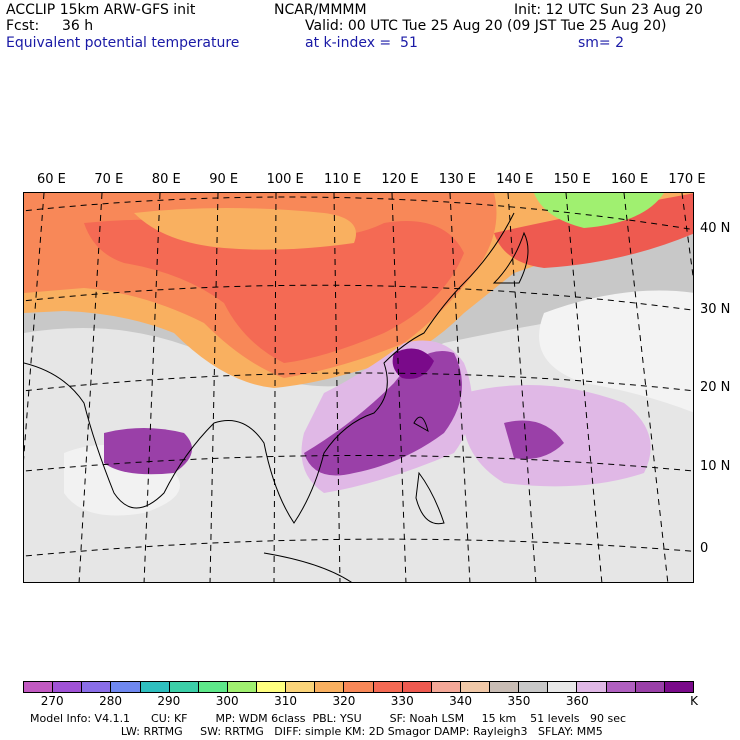  Describe the element at coordinates (402, 701) in the screenshot. I see `colorbar-tick-label: 330` at that location.